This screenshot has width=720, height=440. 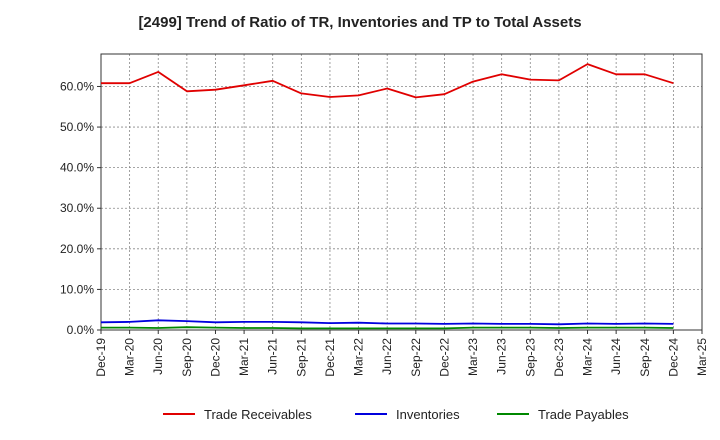 I want to click on x-tick-label: Dec-21, so click(x=330, y=357).